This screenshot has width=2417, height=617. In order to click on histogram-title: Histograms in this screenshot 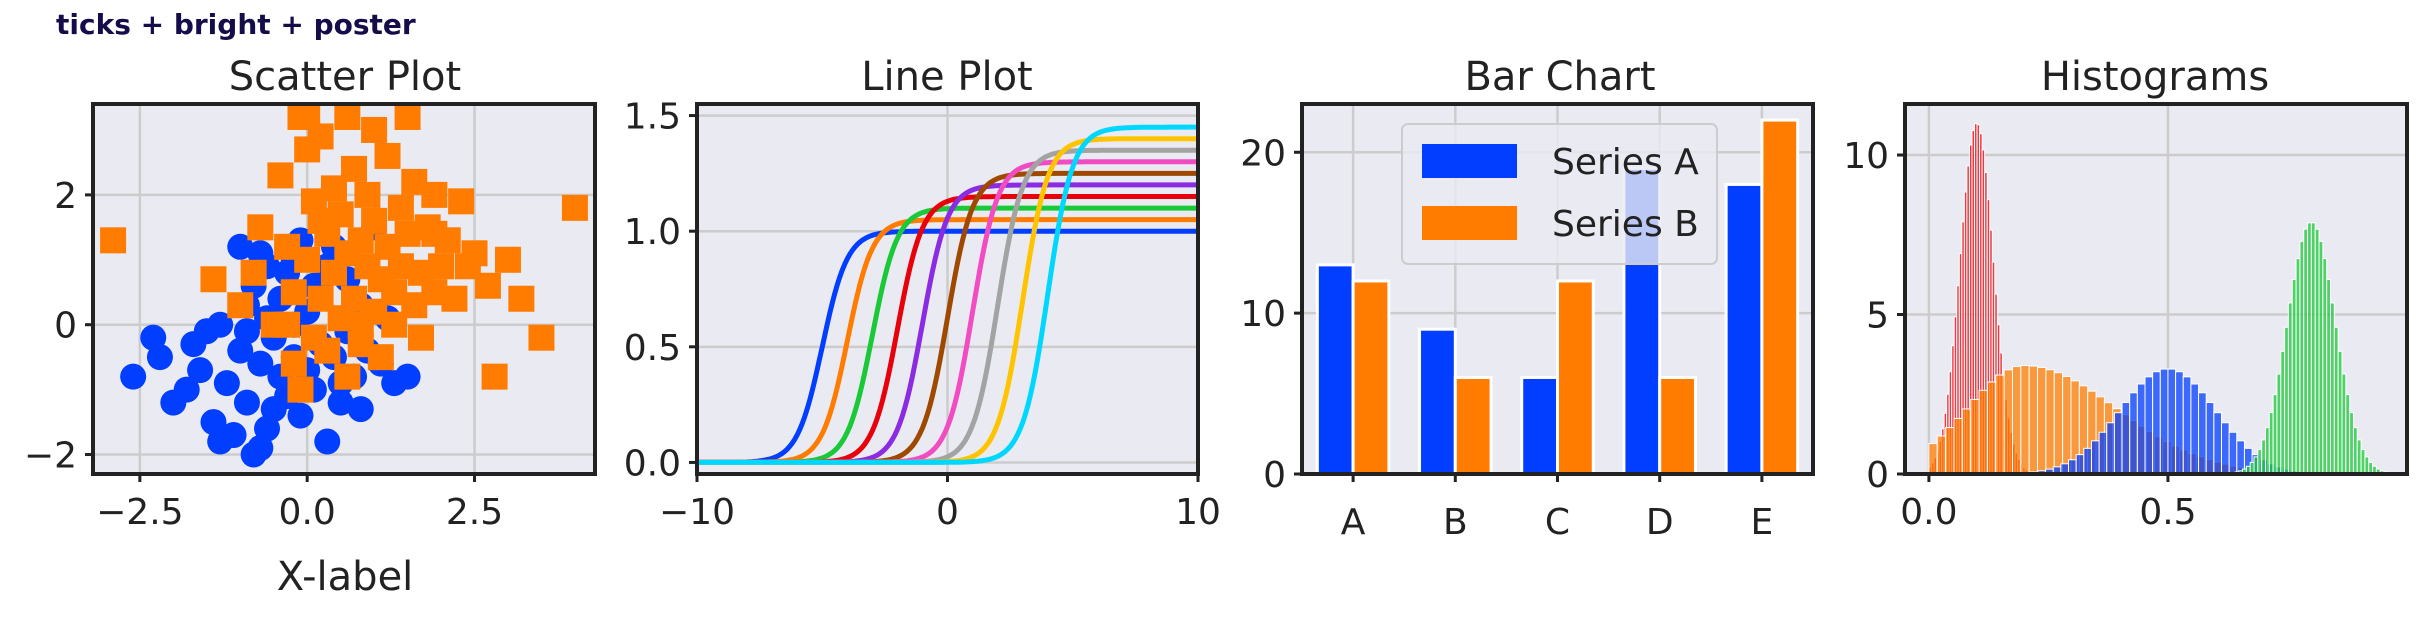, I will do `click(2155, 77)`.